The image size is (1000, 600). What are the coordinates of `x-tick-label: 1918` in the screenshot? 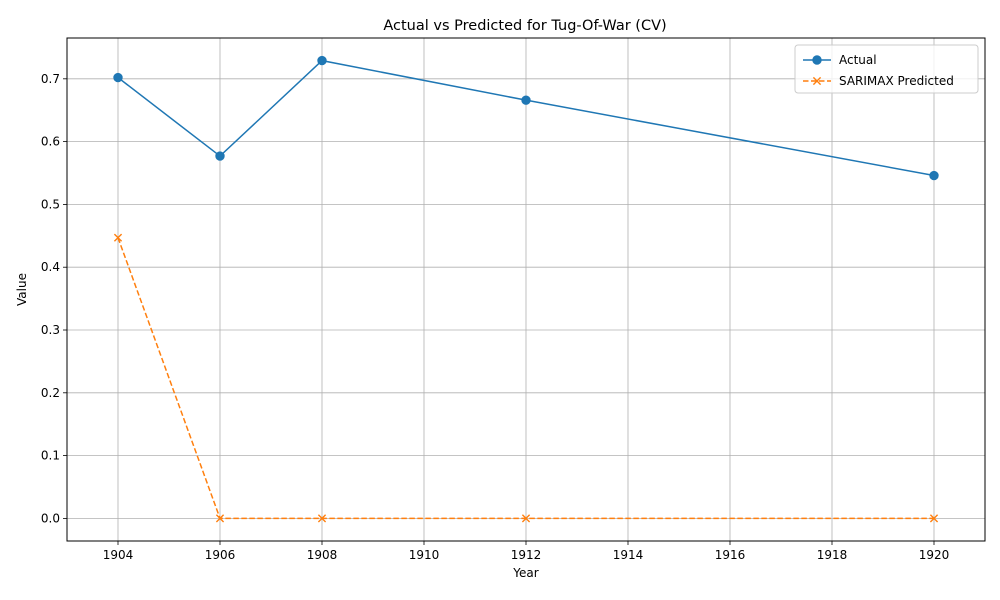 It's located at (832, 555).